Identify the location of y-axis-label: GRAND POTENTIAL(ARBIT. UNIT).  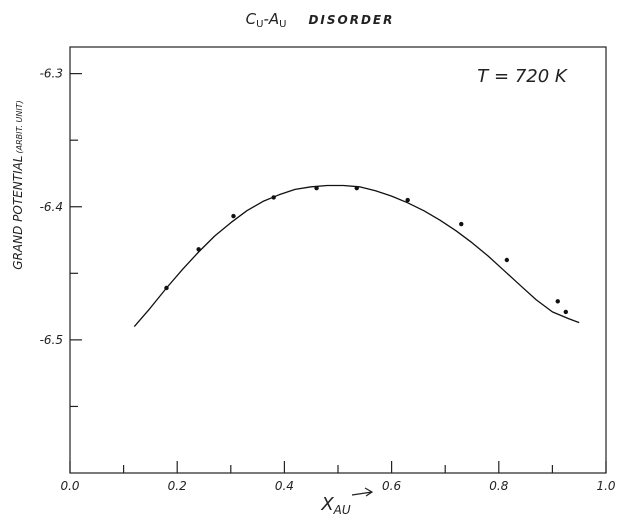
(18, 184).